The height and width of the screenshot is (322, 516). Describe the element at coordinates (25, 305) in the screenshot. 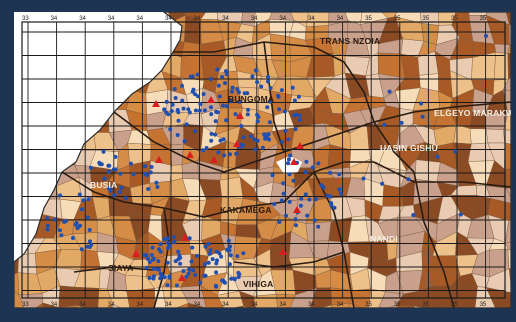

I see `bottom-tick-label: 33` at that location.